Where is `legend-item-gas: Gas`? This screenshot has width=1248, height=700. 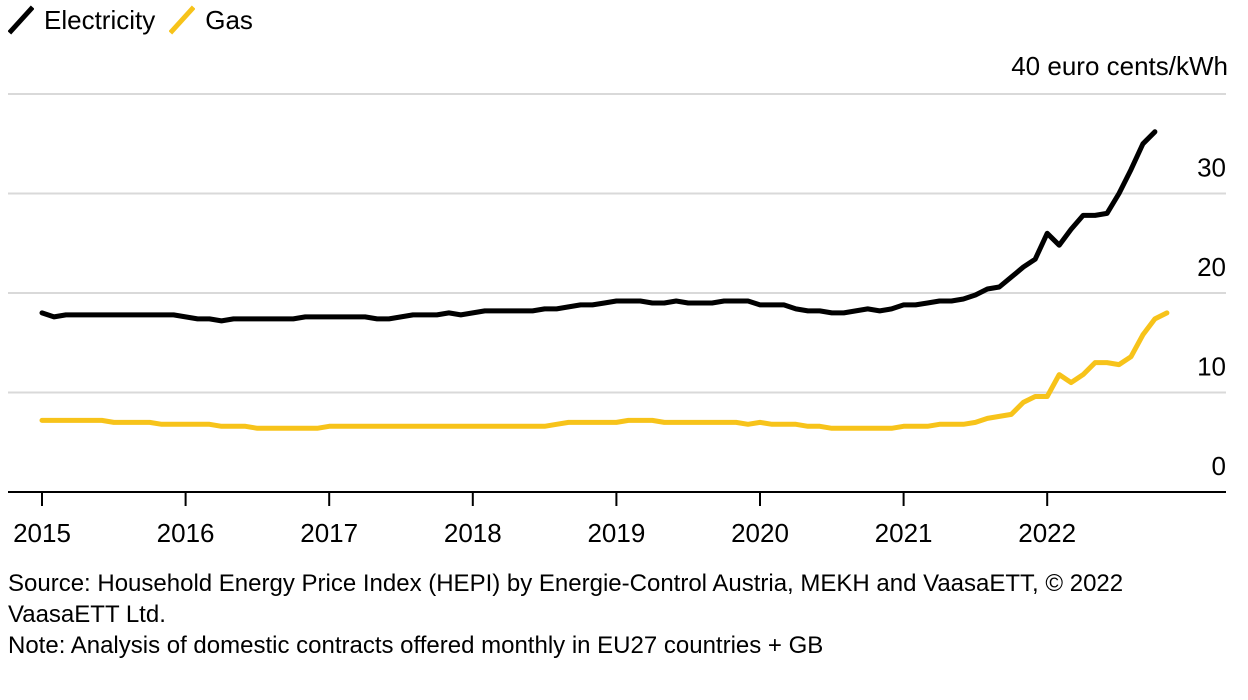
legend-item-gas: Gas is located at coordinates (211, 20).